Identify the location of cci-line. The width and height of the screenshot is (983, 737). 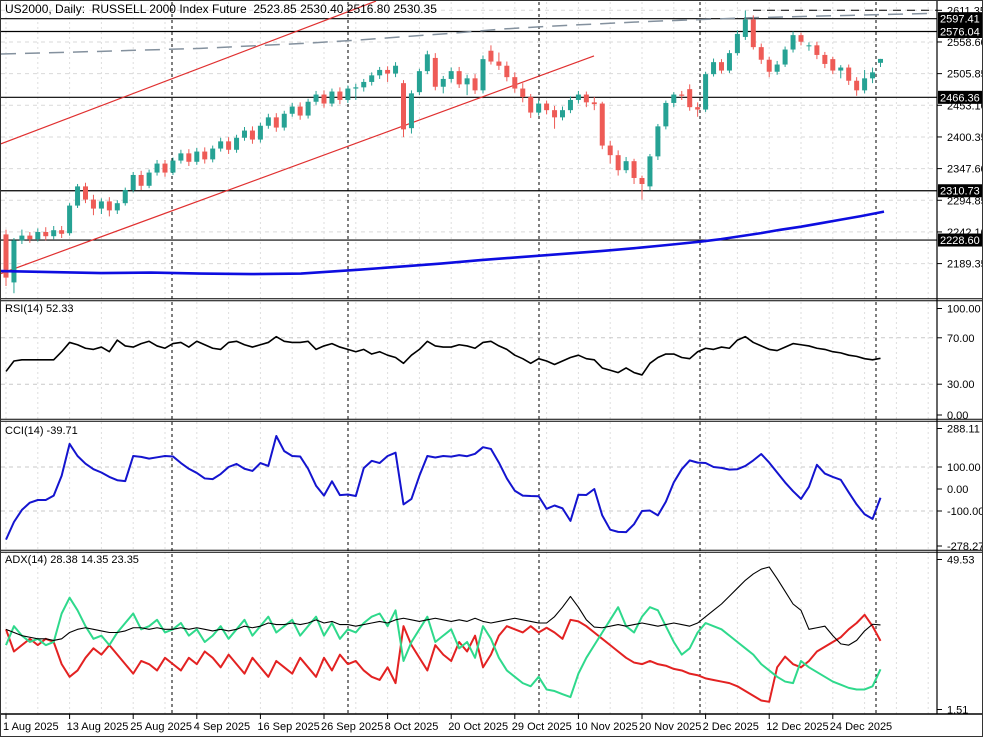
(443, 487).